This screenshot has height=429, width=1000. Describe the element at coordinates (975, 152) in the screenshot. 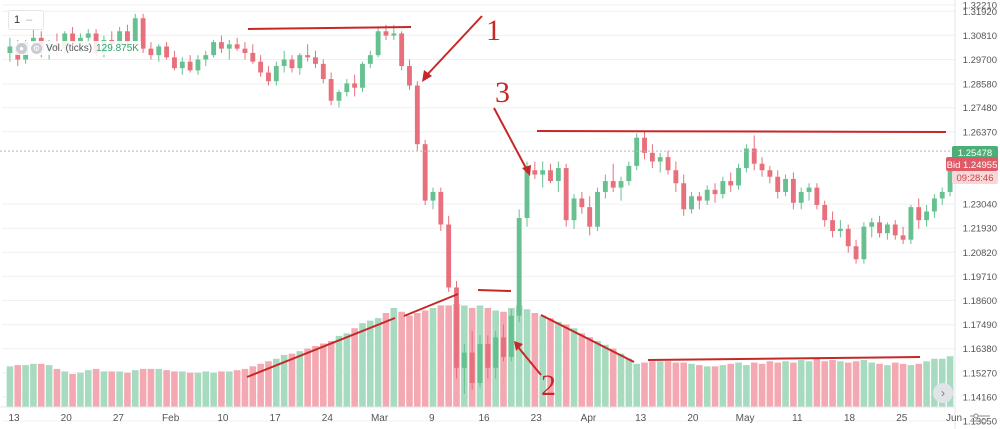

I see `last-price-badge` at that location.